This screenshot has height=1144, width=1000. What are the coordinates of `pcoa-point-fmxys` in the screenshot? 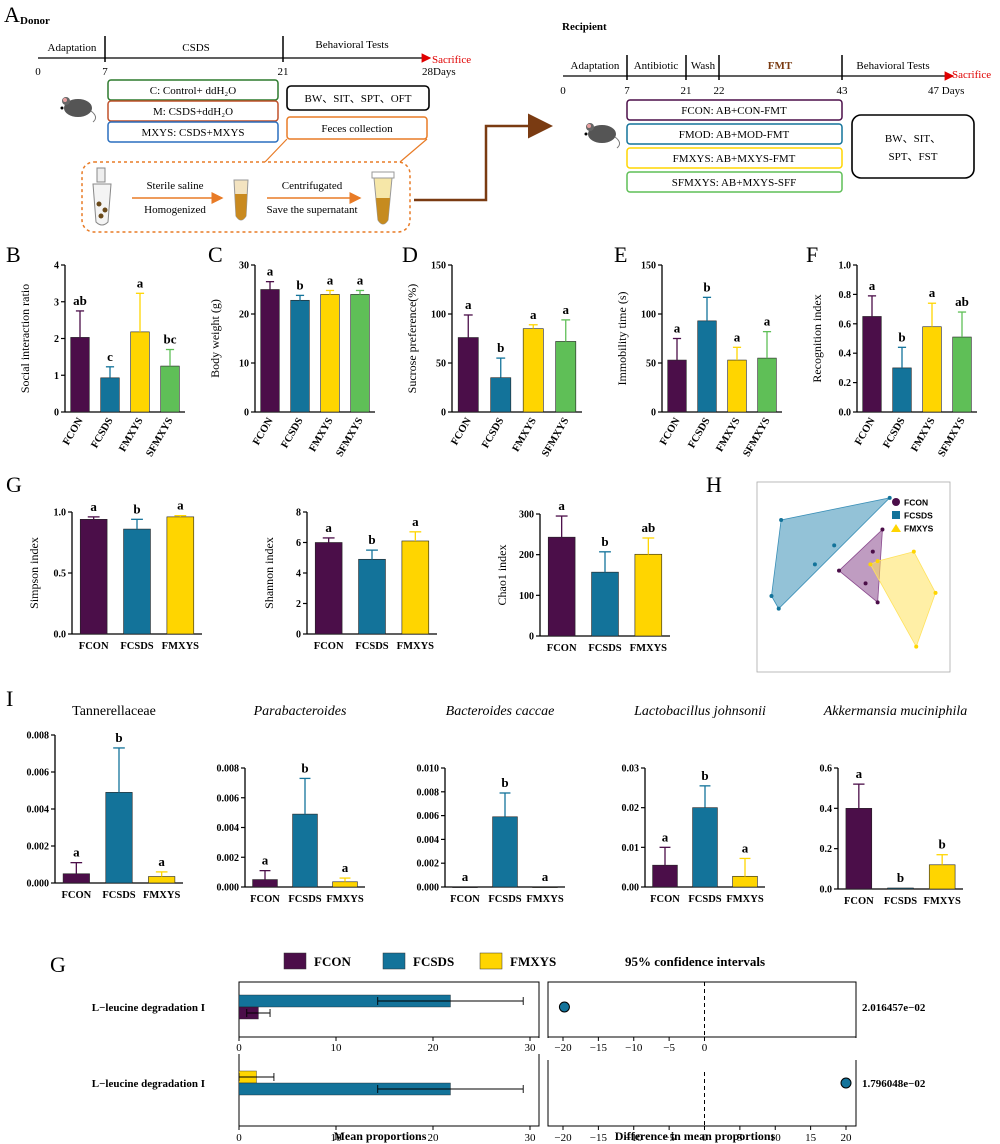 It's located at (870, 564).